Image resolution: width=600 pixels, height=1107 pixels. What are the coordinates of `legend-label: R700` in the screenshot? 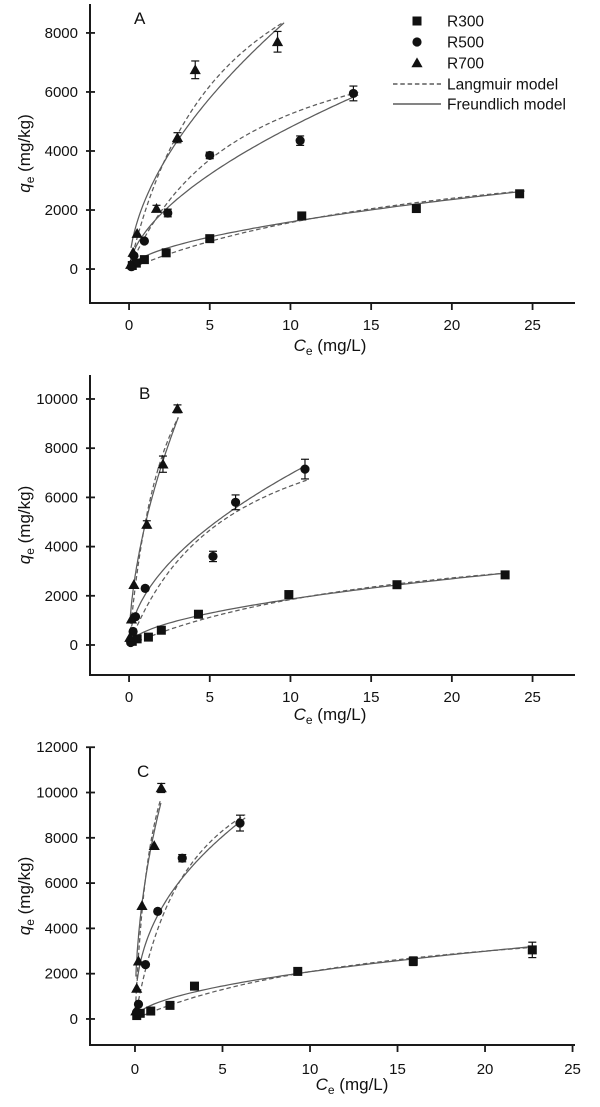 It's located at (465, 64).